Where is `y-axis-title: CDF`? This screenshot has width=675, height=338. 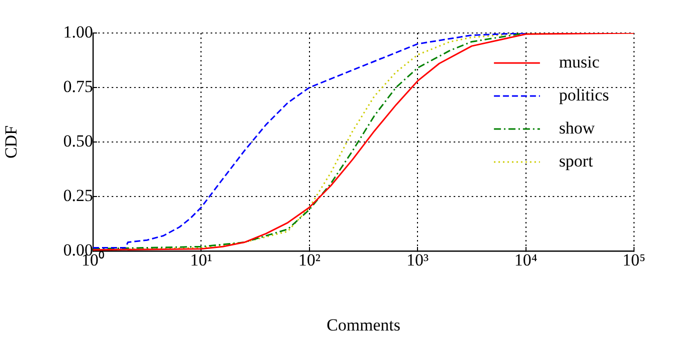 y-axis-title: CDF is located at coordinates (11, 142).